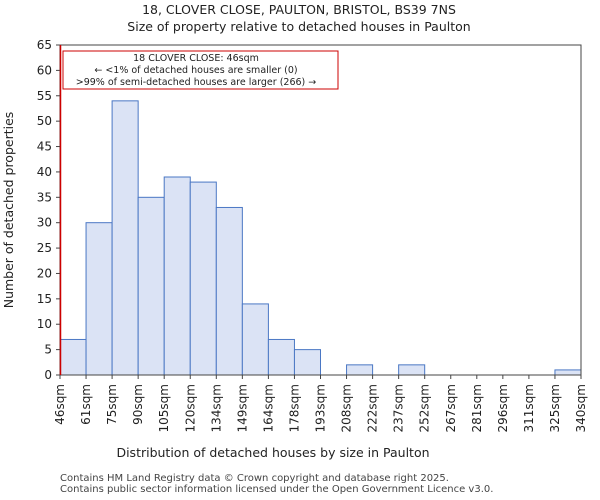 Image resolution: width=600 pixels, height=500 pixels. Describe the element at coordinates (44, 96) in the screenshot. I see `y-tick-label: 55` at that location.